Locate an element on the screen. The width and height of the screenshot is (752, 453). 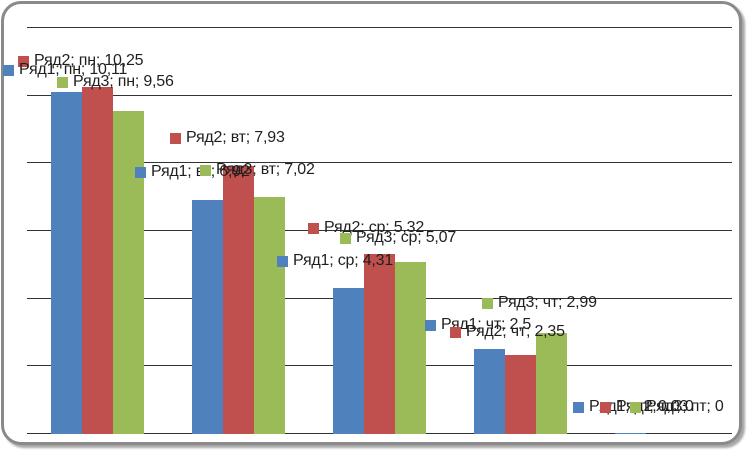
bar-Ряд1-чт is located at coordinates (489, 391).